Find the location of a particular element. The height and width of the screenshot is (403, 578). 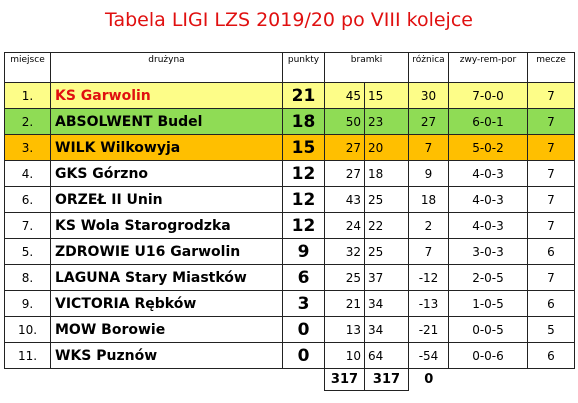

table-row: 4. GKS Górzno 12 27 18 9 4-0-3 7 is located at coordinates (289, 173).